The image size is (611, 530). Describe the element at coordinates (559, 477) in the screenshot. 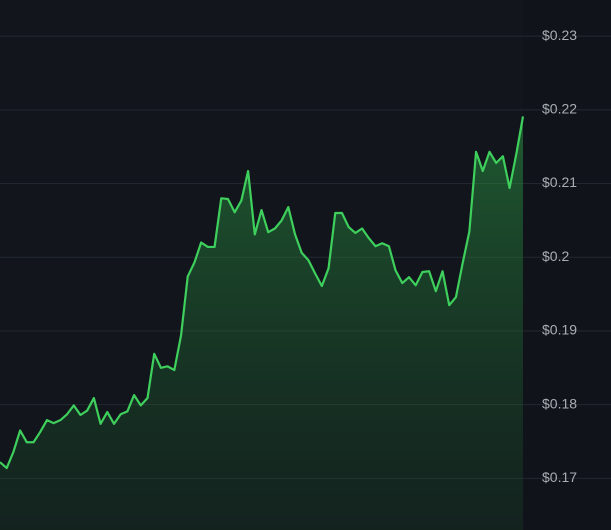

I see `y-tick-label: $0.17` at that location.